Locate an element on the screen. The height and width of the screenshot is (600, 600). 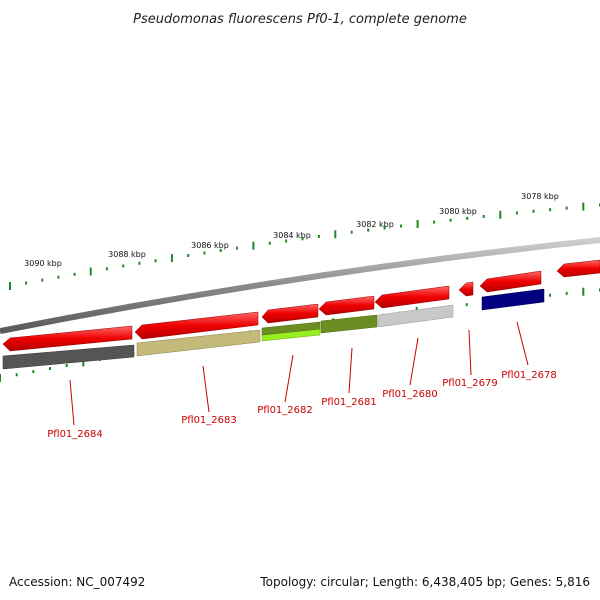
accession-text: Accession: NC_007492 is located at coordinates (77, 582).